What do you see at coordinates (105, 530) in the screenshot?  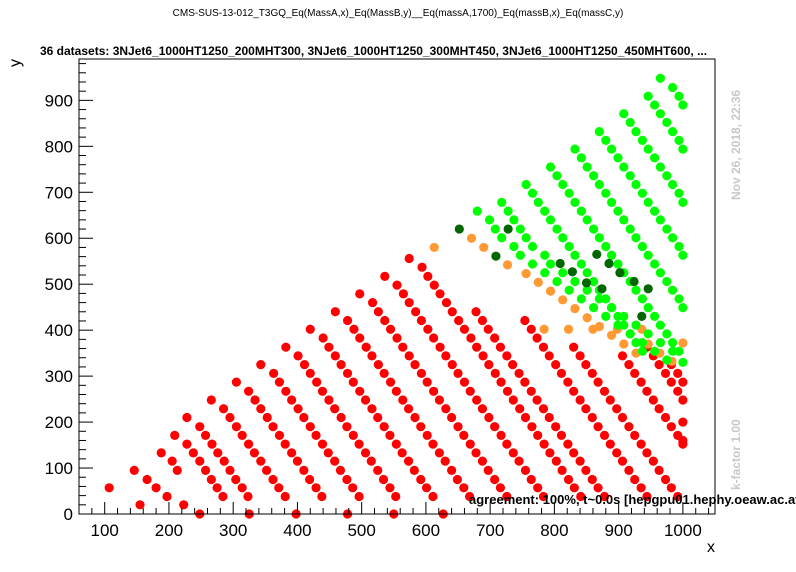 I see `x-tick-label: 100` at bounding box center [105, 530].